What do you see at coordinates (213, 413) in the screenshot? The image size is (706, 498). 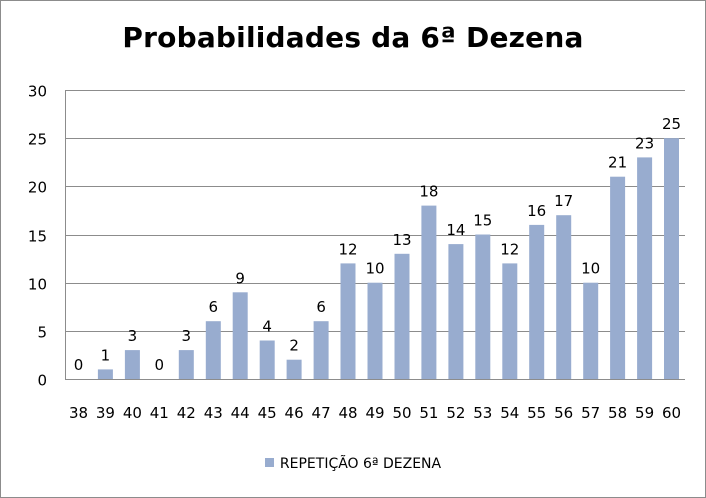 I see `x-tick-label: 43` at bounding box center [213, 413].